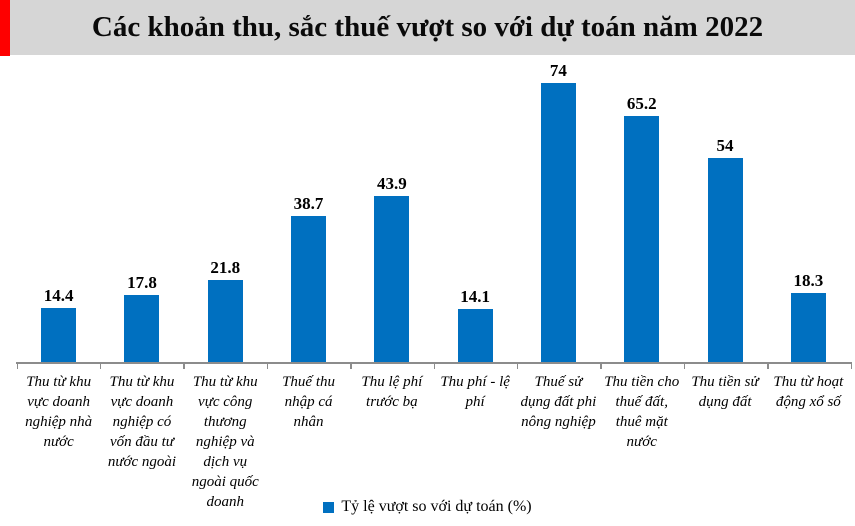 This screenshot has width=855, height=526. What do you see at coordinates (225, 211) in the screenshot?
I see `bar-group: 21.8` at bounding box center [225, 211].